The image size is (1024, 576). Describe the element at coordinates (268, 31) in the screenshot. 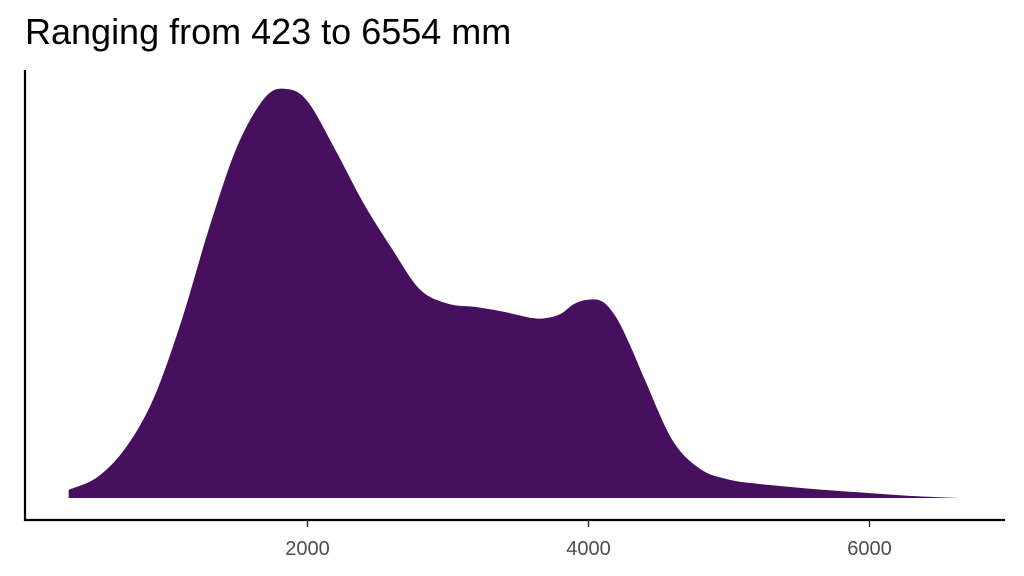

I see `chart-title: Ranging from 423 to 6554 mm` at that location.